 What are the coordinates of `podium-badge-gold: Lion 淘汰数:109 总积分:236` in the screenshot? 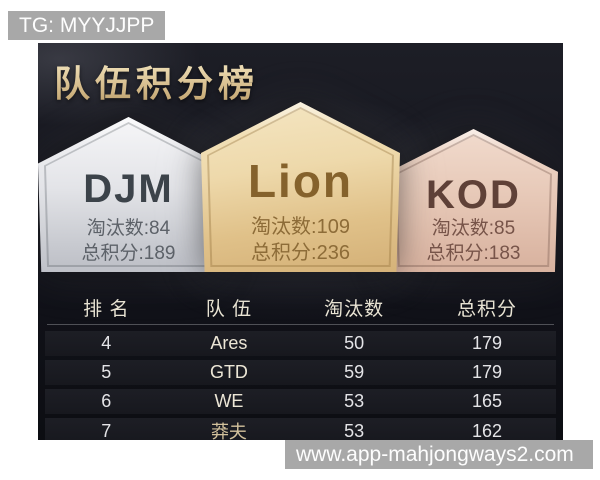 It's located at (300, 187).